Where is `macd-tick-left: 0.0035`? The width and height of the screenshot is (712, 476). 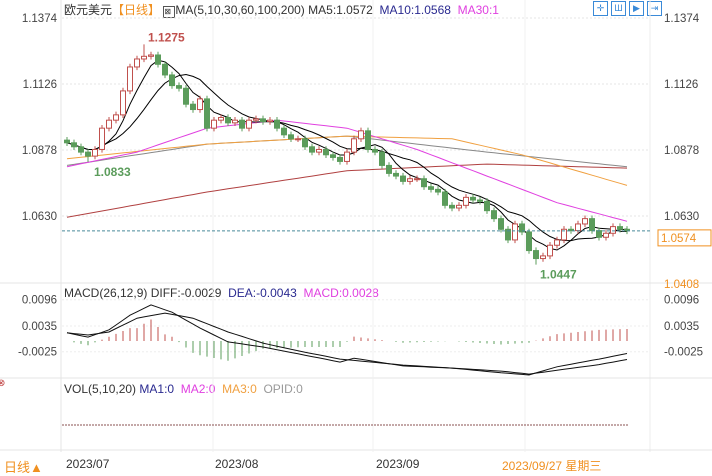
macd-tick-left: 0.0035 is located at coordinates (39, 327).